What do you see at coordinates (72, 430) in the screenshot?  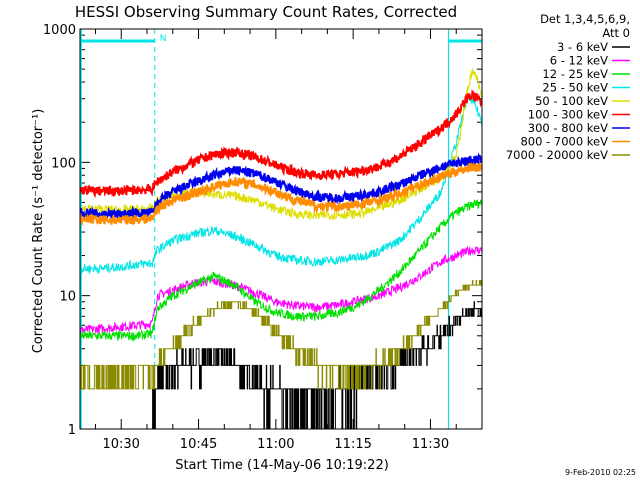 I see `y-tick-label: 1` at bounding box center [72, 430].